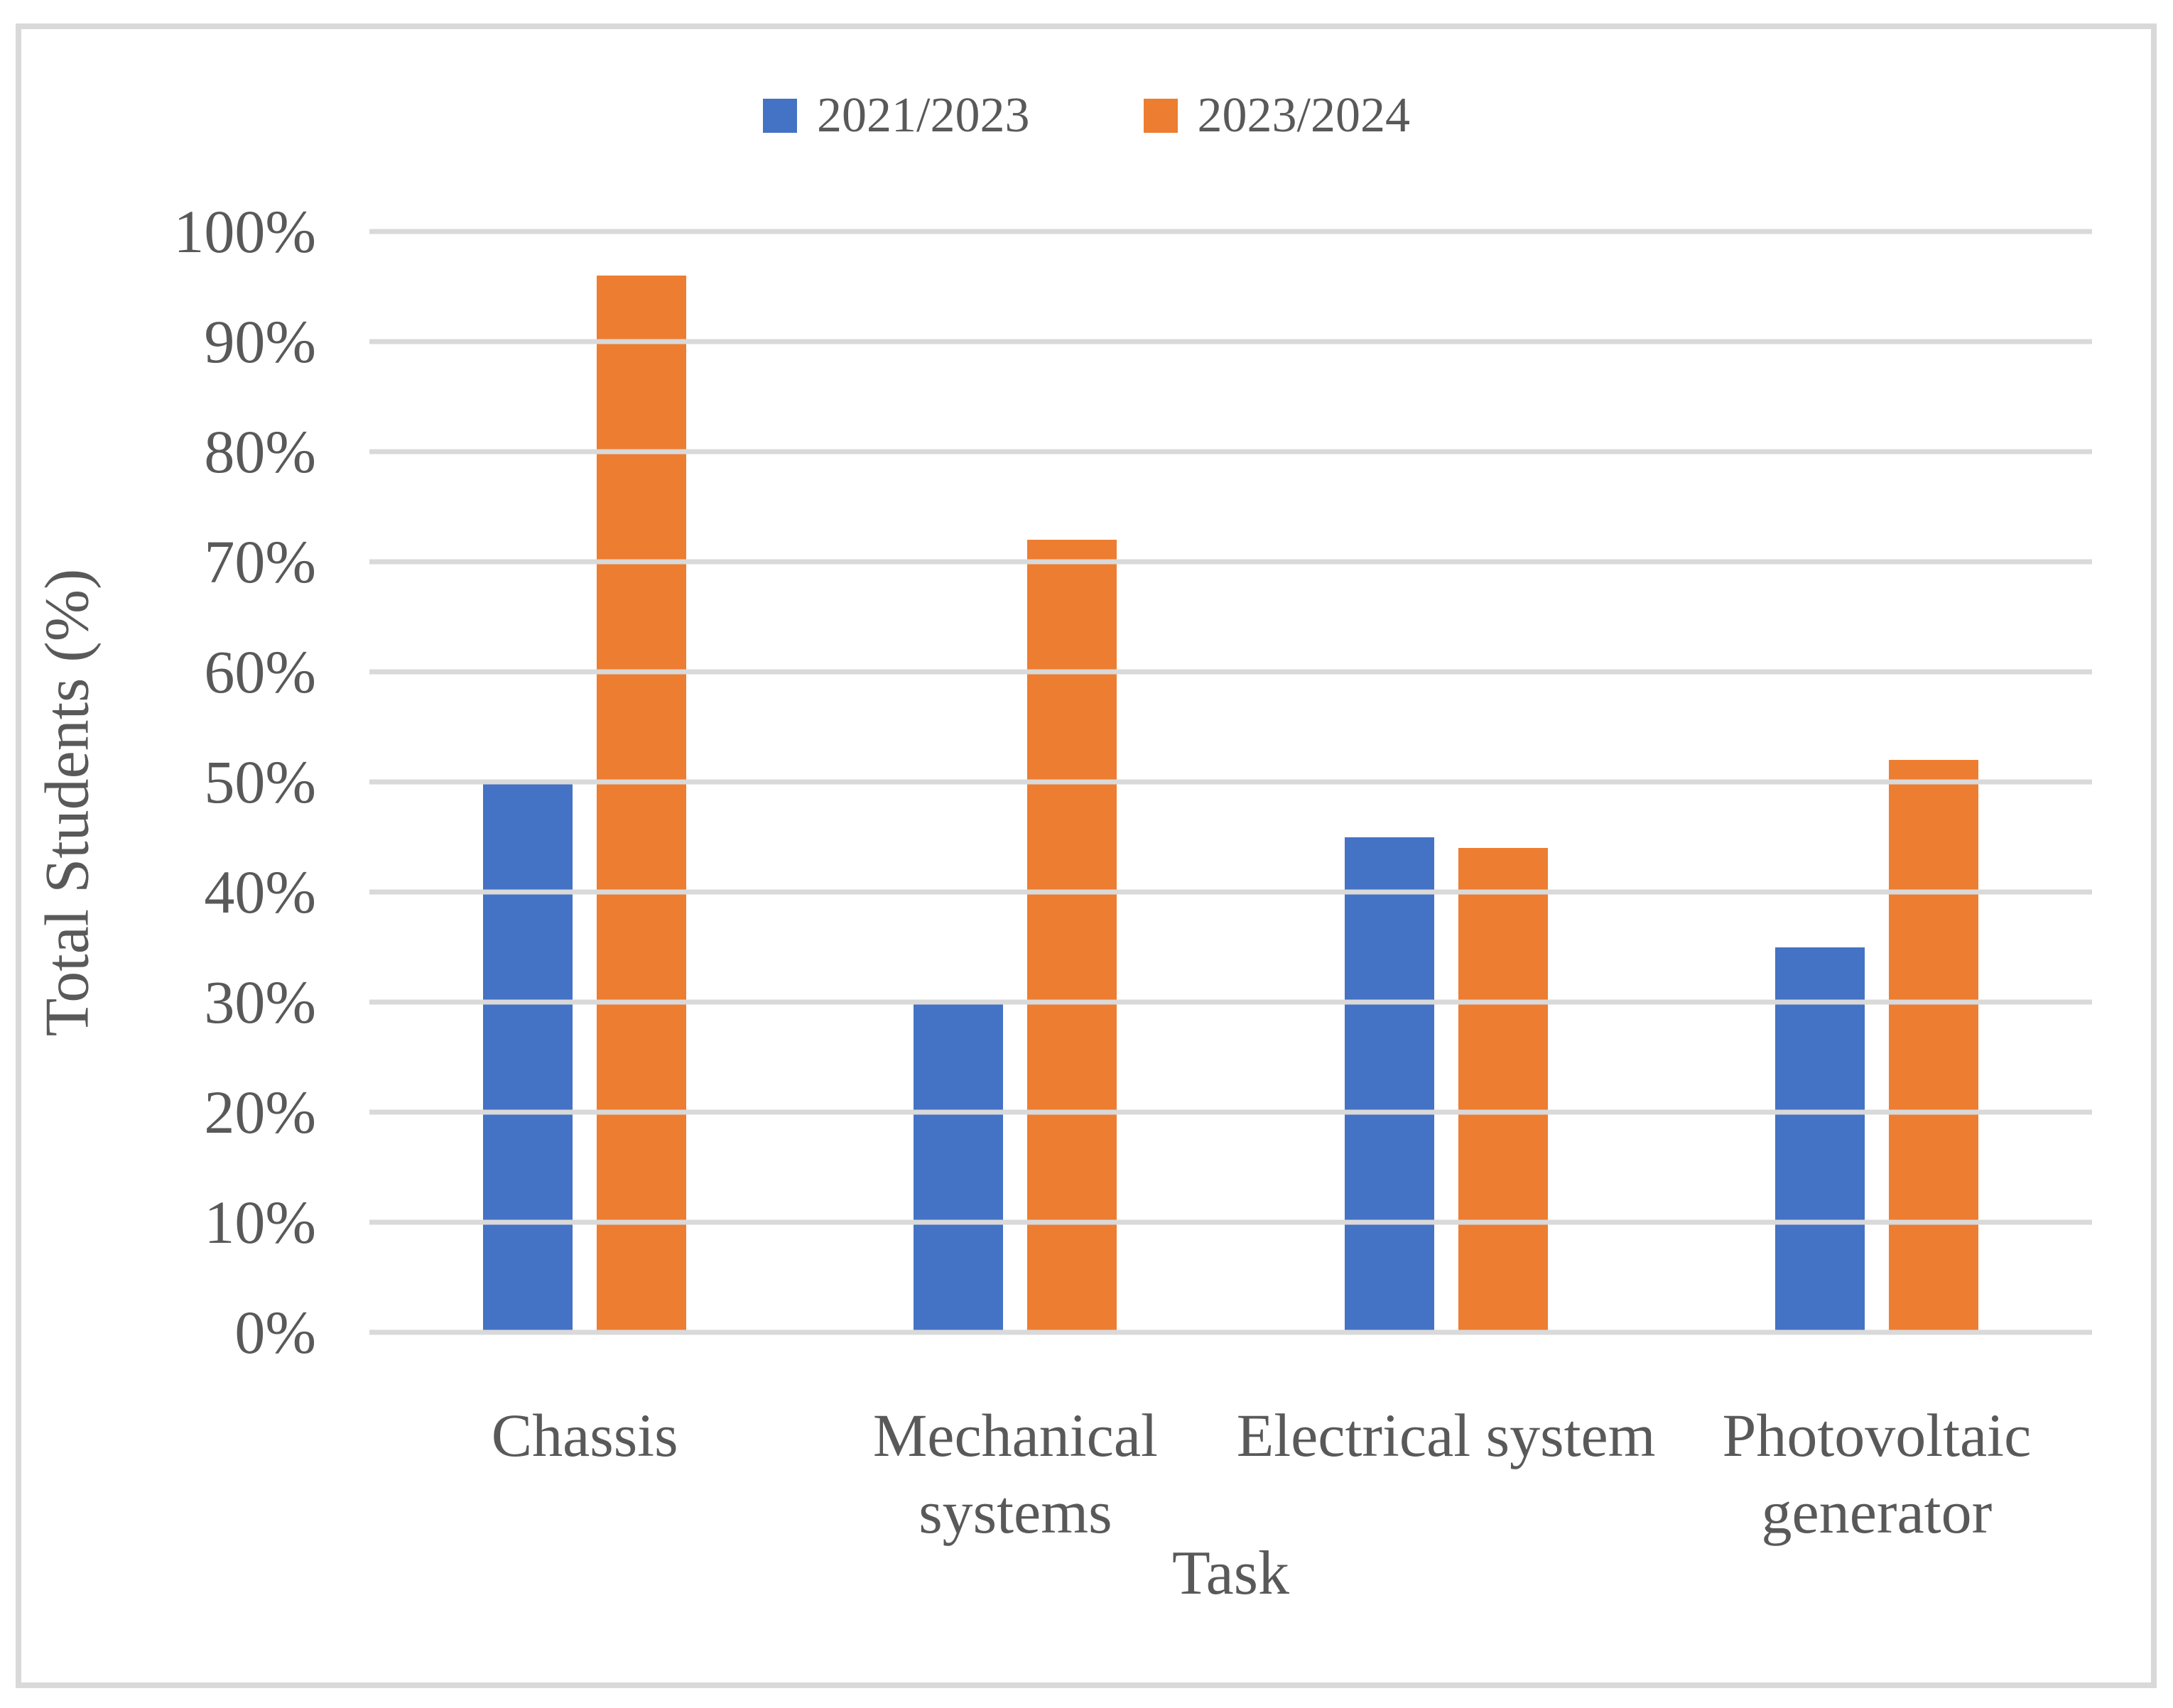 This screenshot has width=2173, height=1708. Describe the element at coordinates (1503, 1090) in the screenshot. I see `bar-2023-2024-electrical-system` at that location.